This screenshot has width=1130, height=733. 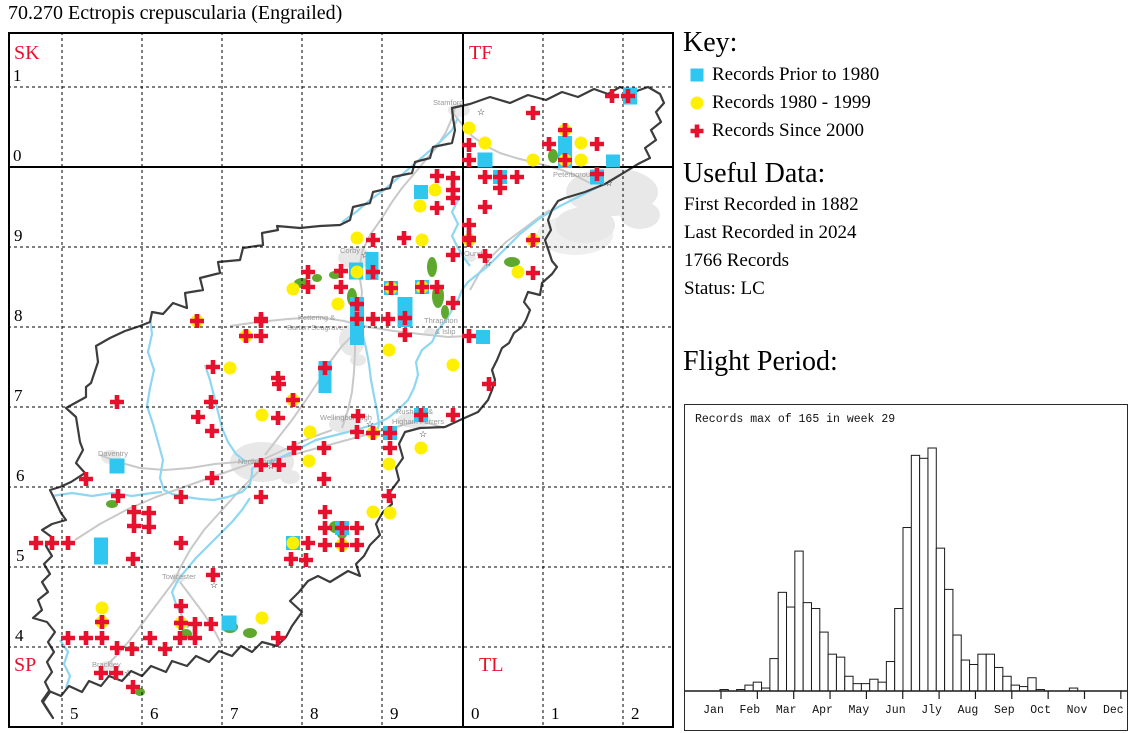 I want to click on cross-marker-icon, so click(x=697, y=131).